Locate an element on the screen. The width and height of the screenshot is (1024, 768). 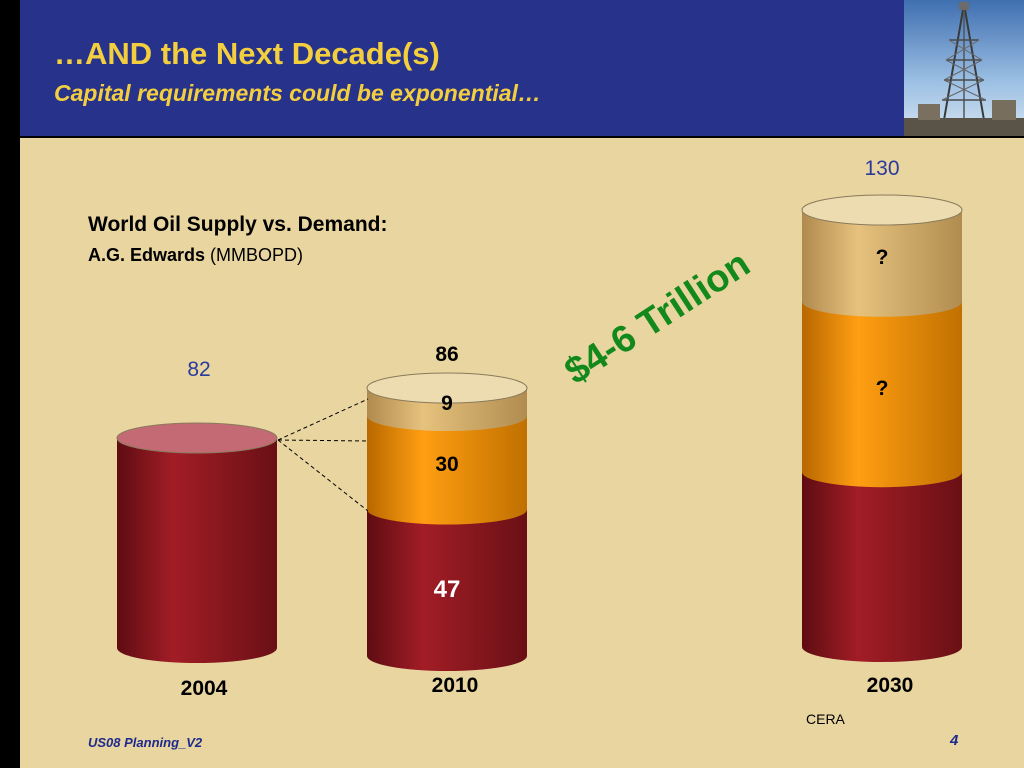
investment-annotation: $4-6 Trillion is located at coordinates (657, 318).